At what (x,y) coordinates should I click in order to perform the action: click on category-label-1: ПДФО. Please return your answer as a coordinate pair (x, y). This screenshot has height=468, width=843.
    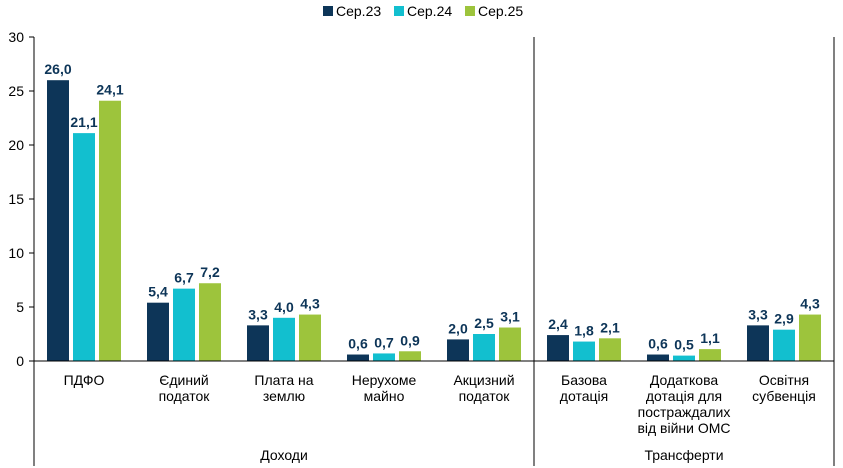
    Looking at the image, I should click on (84, 380).